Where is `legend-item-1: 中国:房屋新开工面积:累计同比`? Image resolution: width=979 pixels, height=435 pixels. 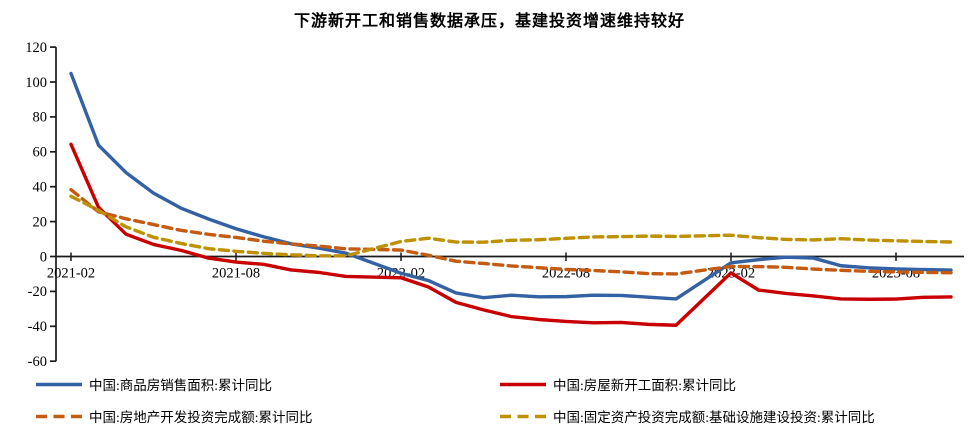 legend-item-1: 中国:房屋新开工面积:累计同比 is located at coordinates (733, 384).